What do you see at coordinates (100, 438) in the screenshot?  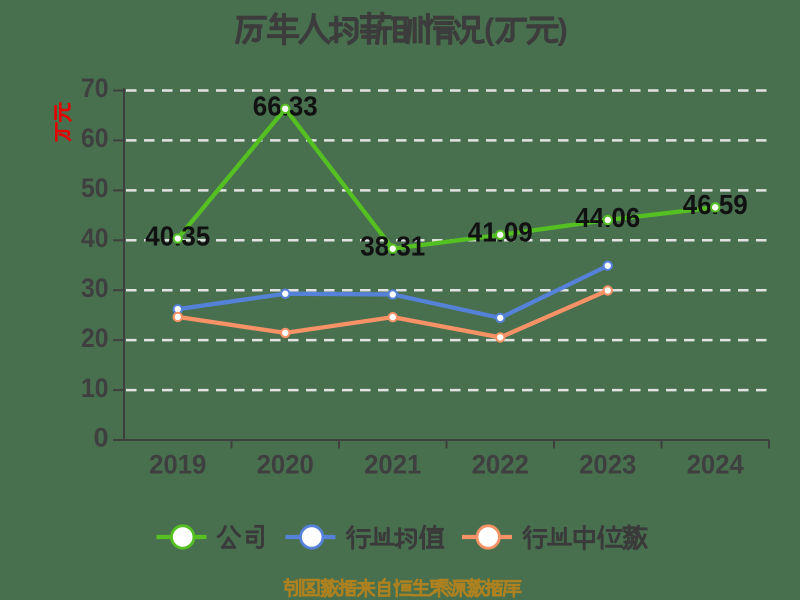 I see `svg-text: 0` at bounding box center [100, 438].